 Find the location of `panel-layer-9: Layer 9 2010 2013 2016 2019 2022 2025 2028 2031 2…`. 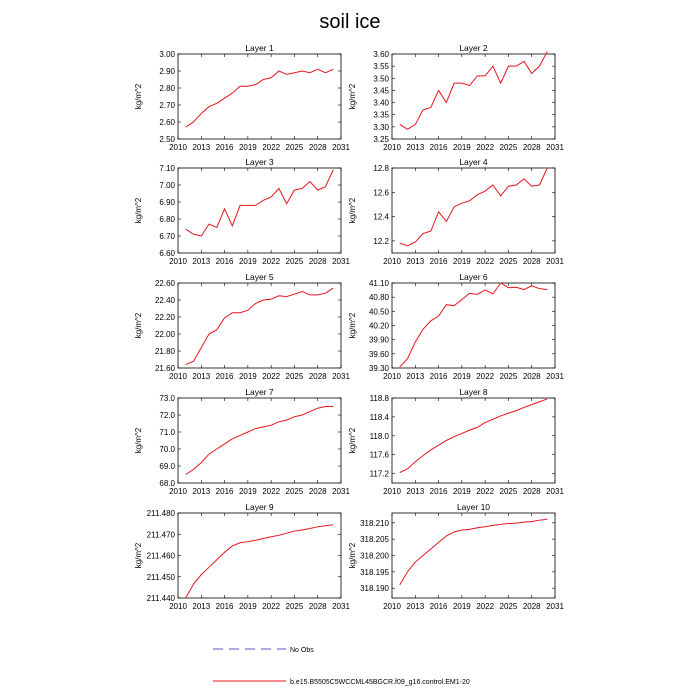

panel-layer-9: Layer 9 2010 2013 2016 2019 2022 2025 2028 2031 2… is located at coordinates (242, 556).